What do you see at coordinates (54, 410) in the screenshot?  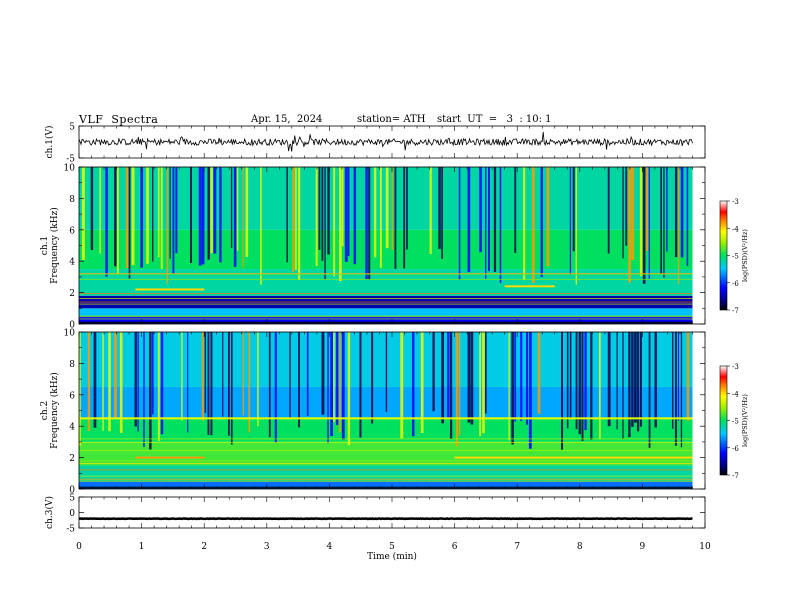 I see `y-axis-label: Frequency (kHz)` at bounding box center [54, 410].